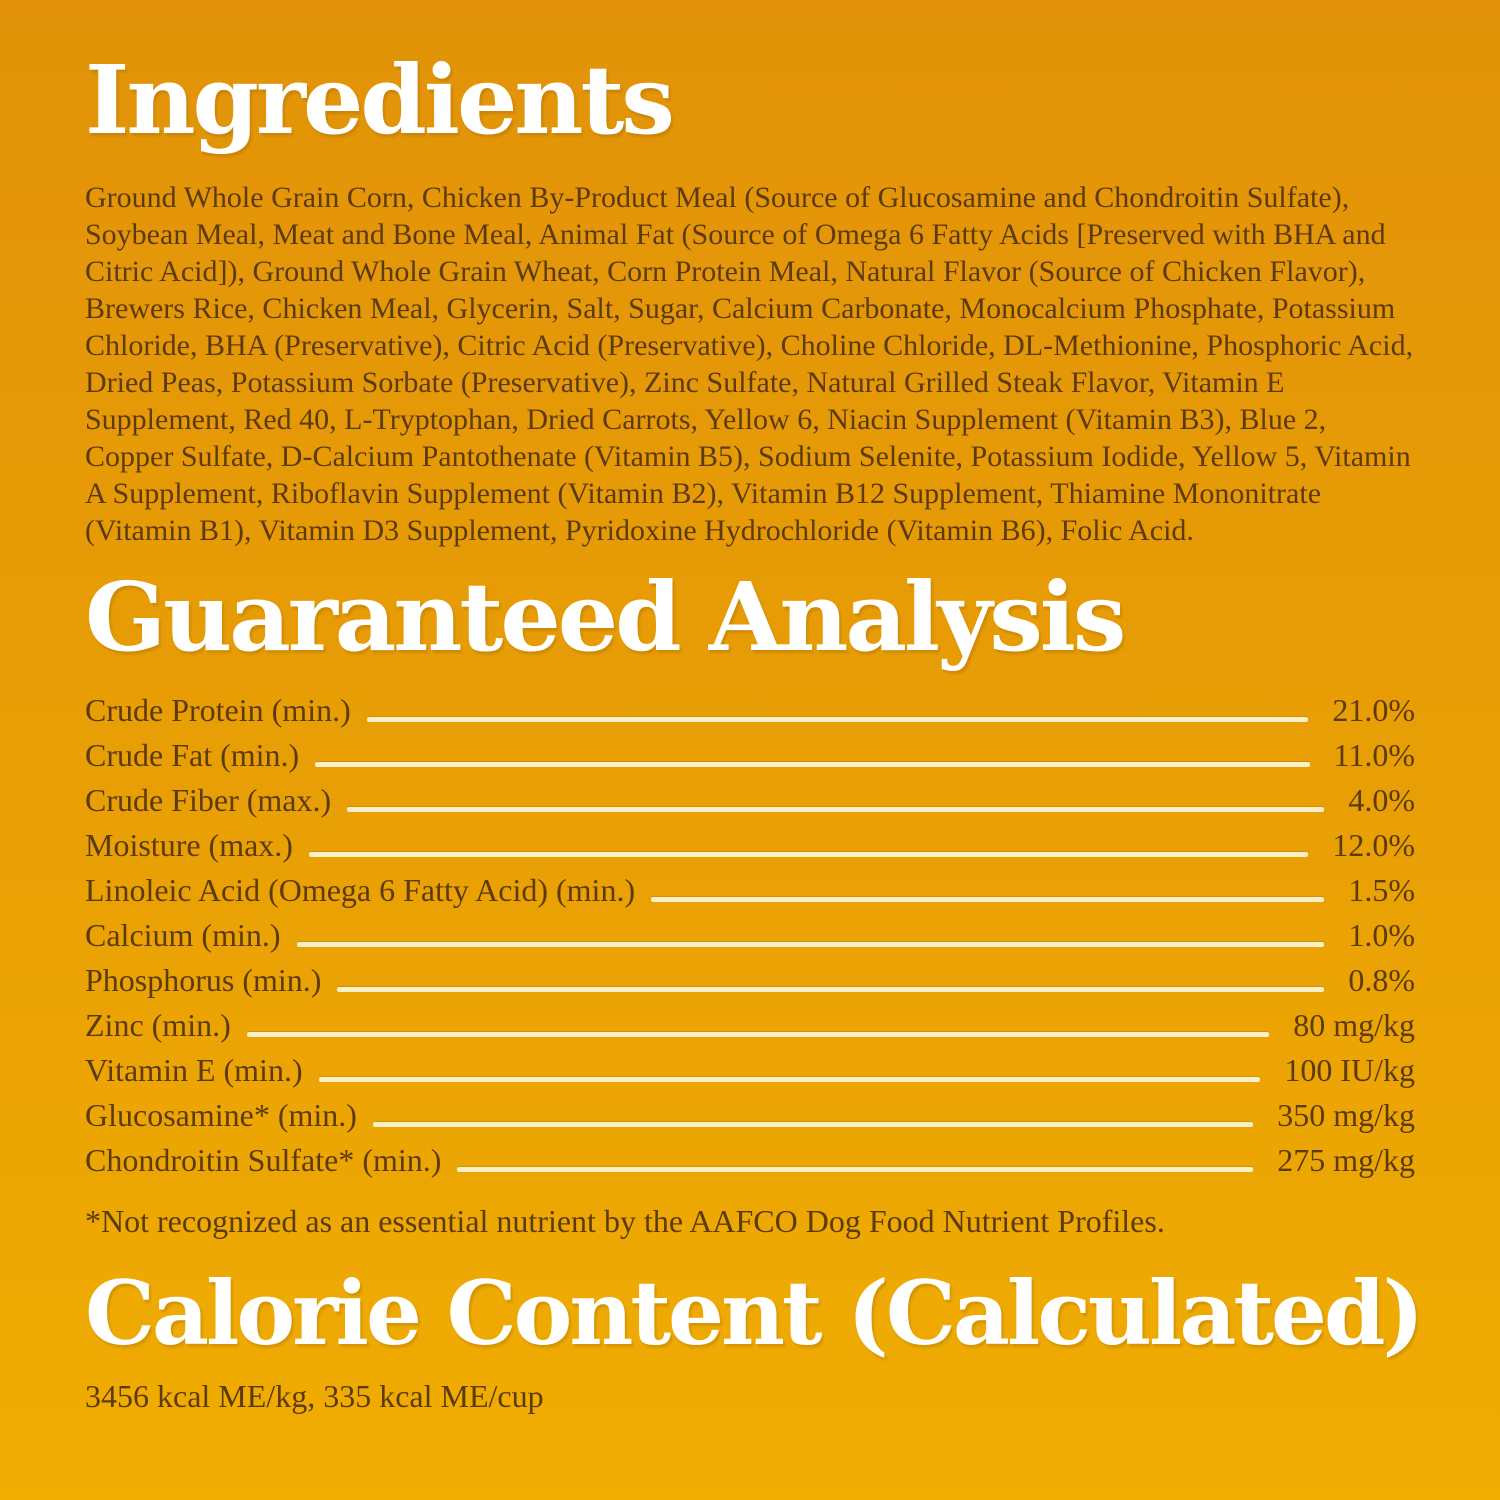 The width and height of the screenshot is (1500, 1500). Describe the element at coordinates (750, 795) in the screenshot. I see `analysis-row: Crude Fiber (max.) 4.0%` at that location.